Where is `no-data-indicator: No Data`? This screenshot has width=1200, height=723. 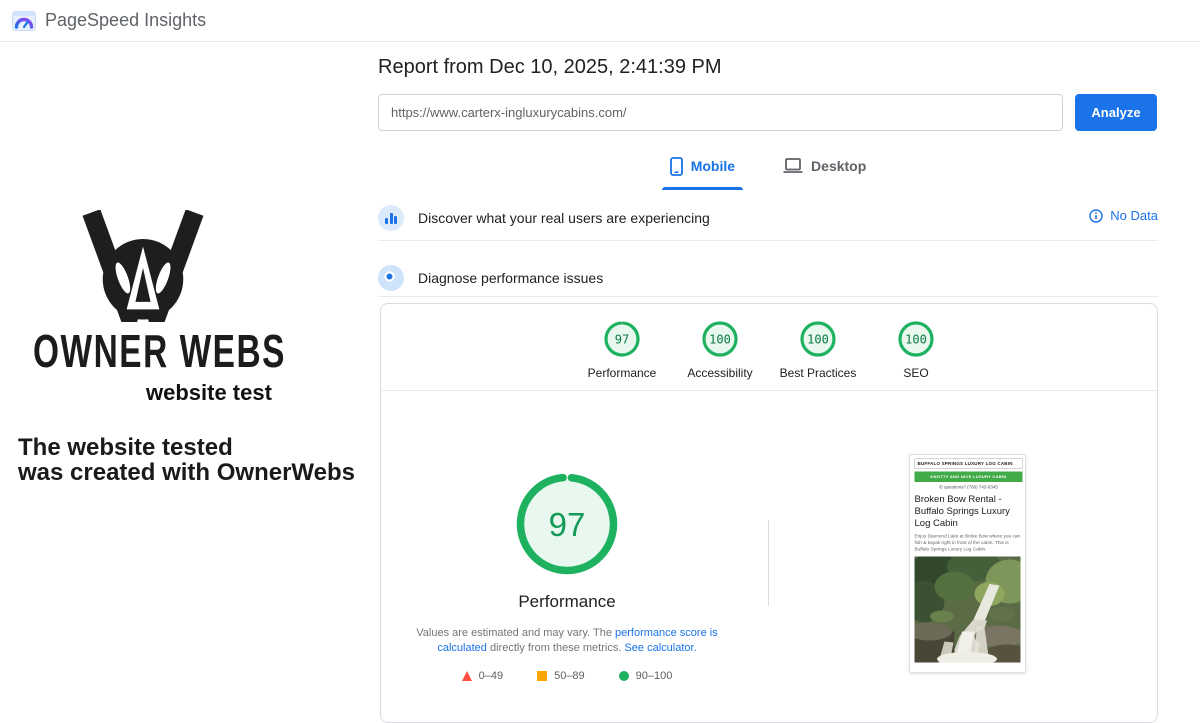
no-data-indicator: No Data is located at coordinates (1108, 215).